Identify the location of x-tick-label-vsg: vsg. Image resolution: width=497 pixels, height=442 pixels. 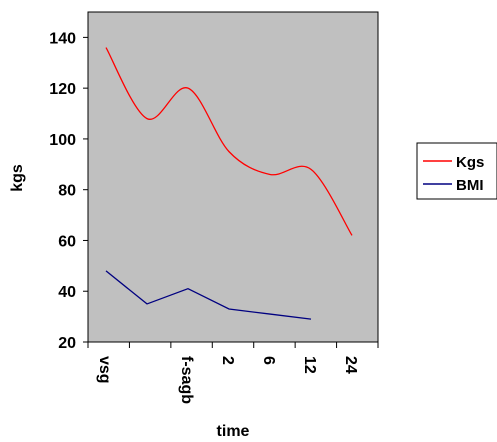
(104, 370).